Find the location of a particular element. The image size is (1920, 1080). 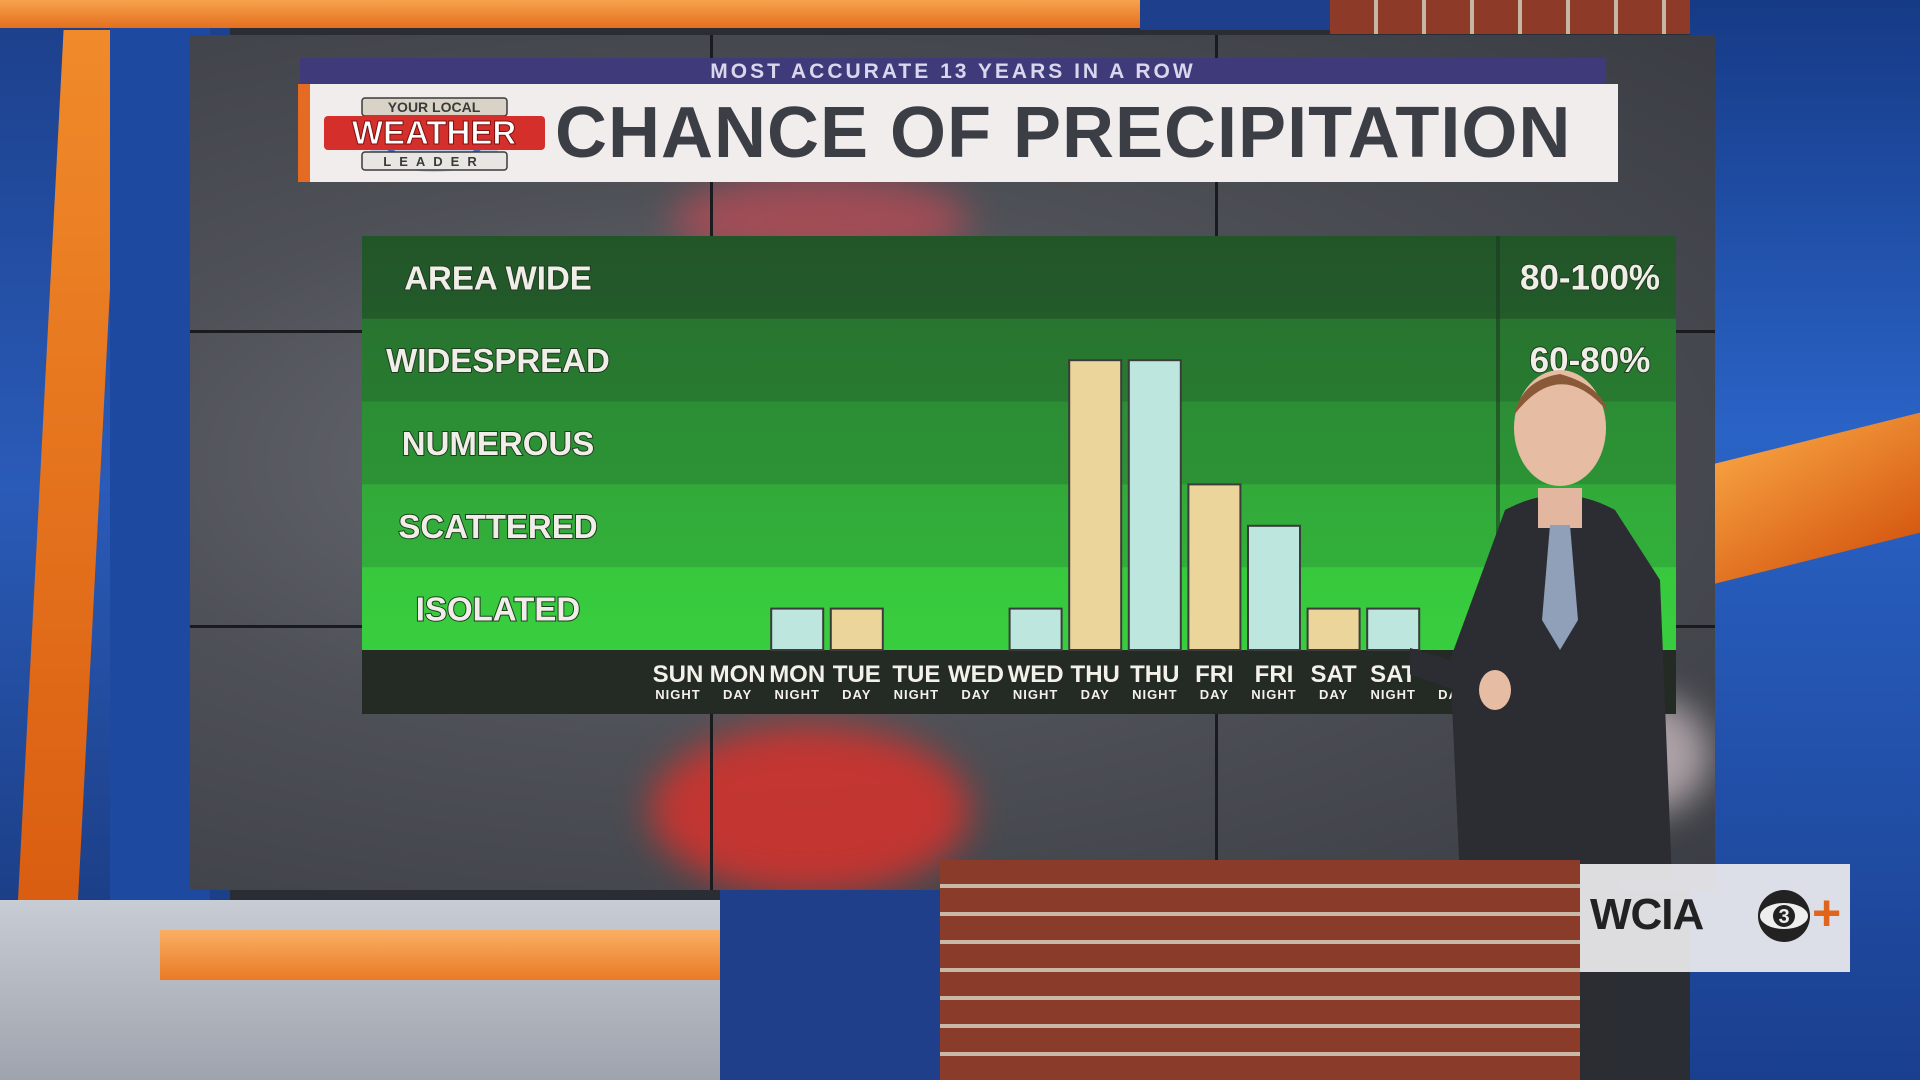

graphic-title: CHANCE OF PRECIPITATION is located at coordinates (1063, 133).